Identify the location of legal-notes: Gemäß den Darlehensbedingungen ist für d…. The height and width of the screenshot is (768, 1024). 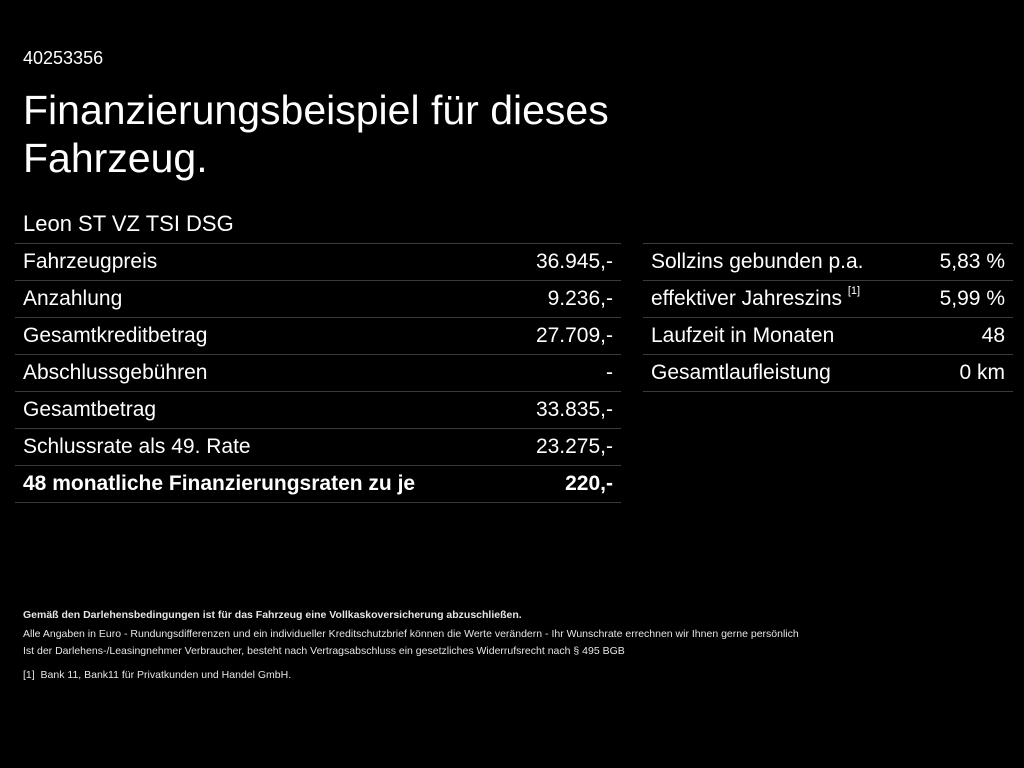
(411, 645).